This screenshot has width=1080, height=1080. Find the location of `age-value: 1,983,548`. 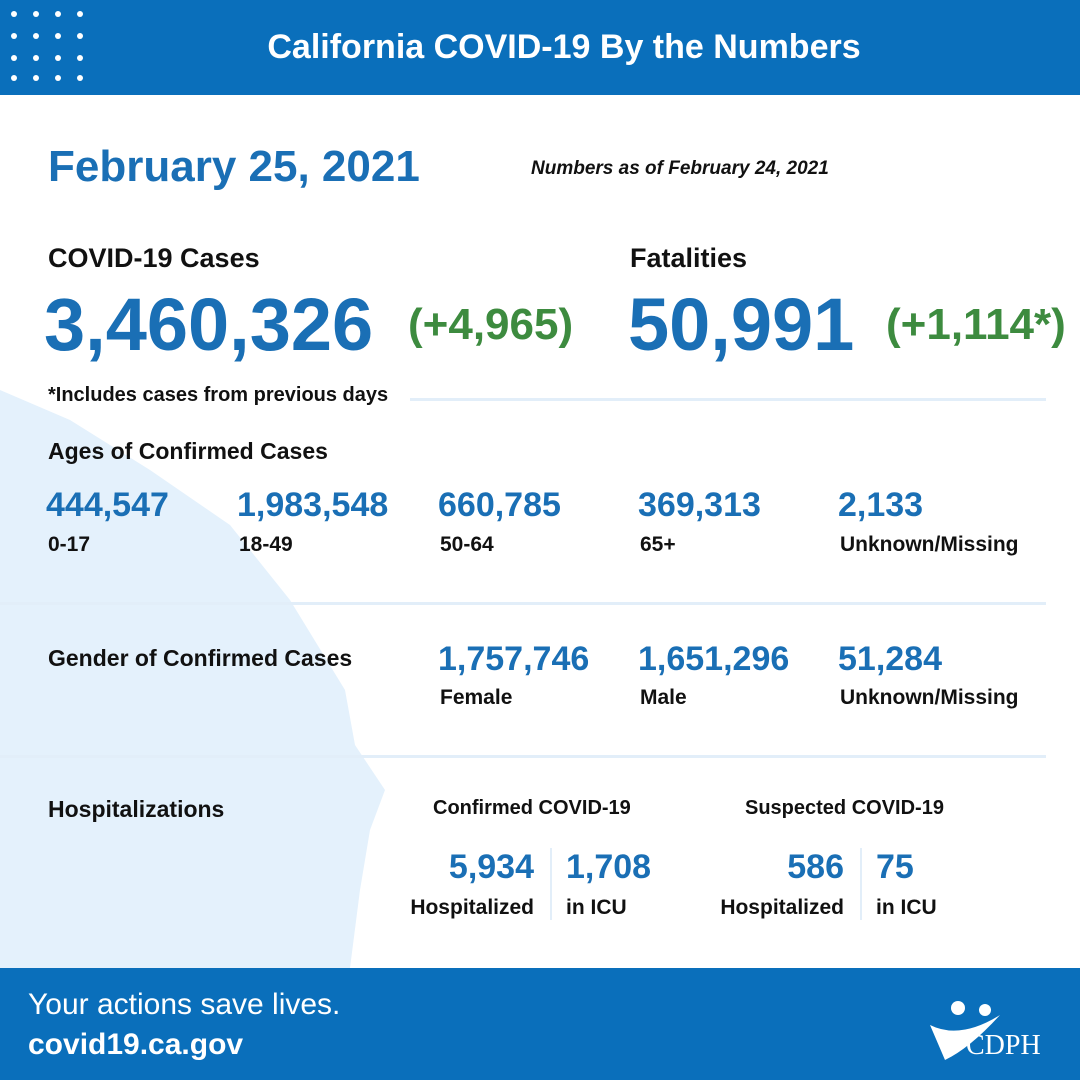

age-value: 1,983,548 is located at coordinates (313, 505).